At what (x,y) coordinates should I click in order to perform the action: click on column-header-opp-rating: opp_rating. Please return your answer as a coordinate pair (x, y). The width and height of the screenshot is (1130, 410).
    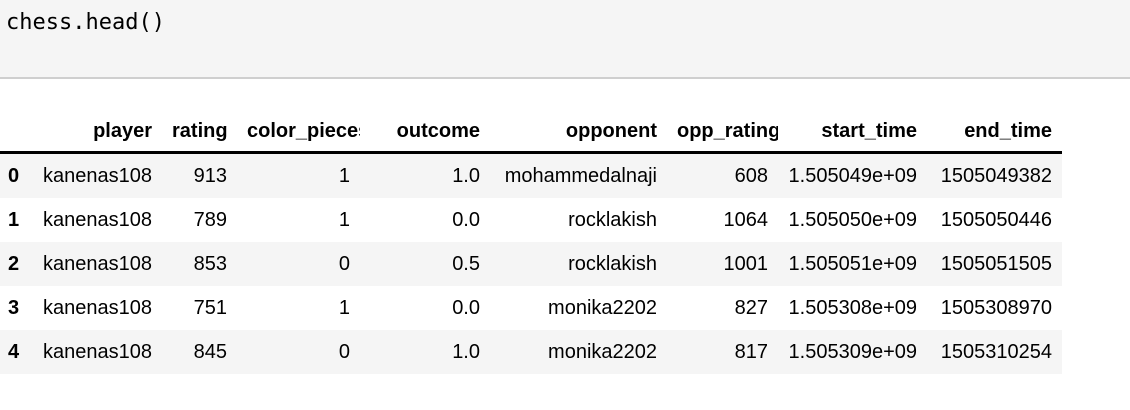
    Looking at the image, I should click on (722, 132).